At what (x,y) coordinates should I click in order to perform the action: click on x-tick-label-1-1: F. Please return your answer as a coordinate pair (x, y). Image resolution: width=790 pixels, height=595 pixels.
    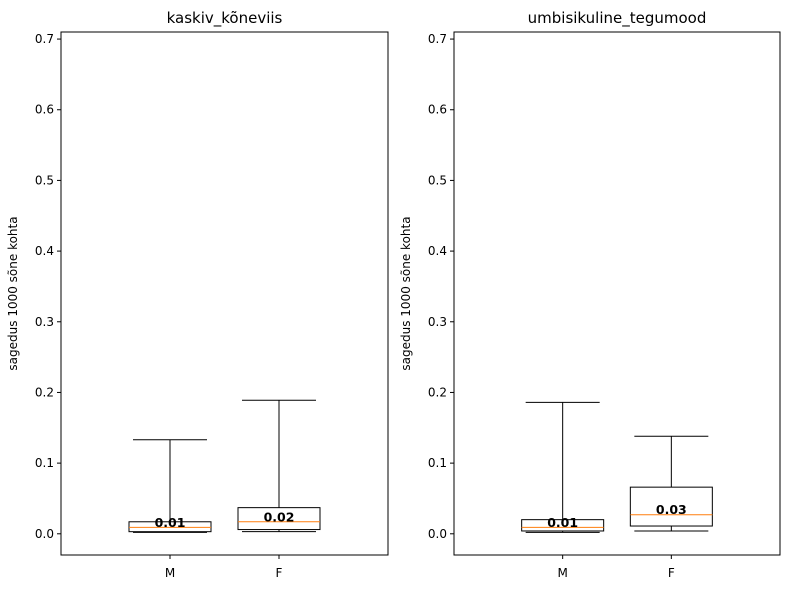
    Looking at the image, I should click on (671, 573).